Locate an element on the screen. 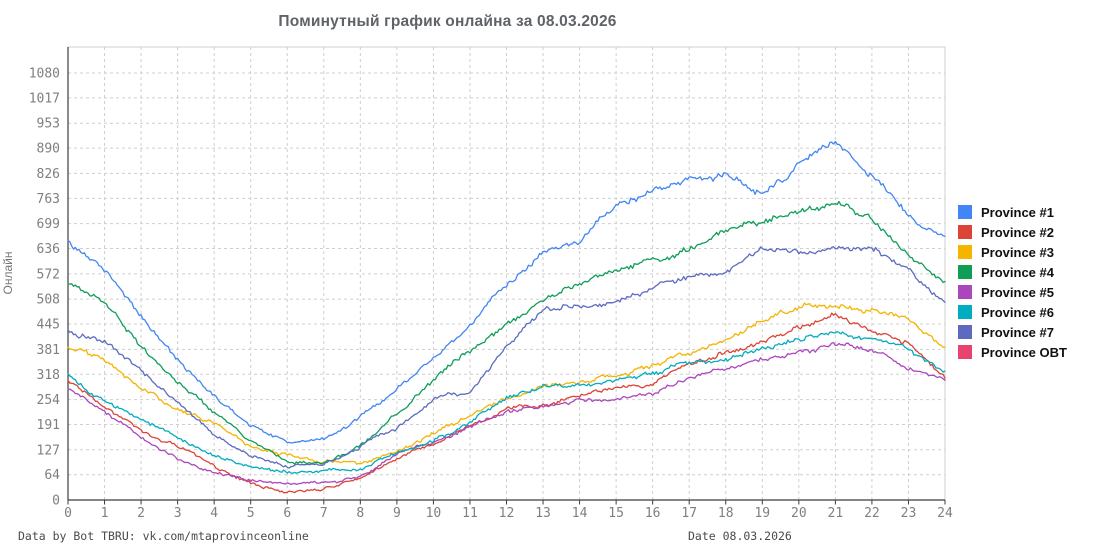  x-tick-label: 3 is located at coordinates (178, 513).